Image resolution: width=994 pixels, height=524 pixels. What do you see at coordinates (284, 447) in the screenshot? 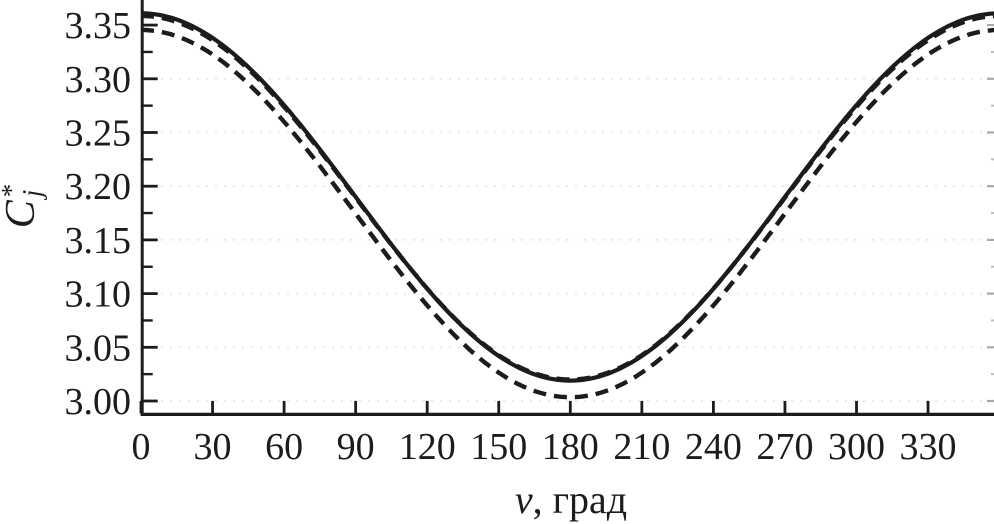
I see `x-tick-label: 60` at bounding box center [284, 447].